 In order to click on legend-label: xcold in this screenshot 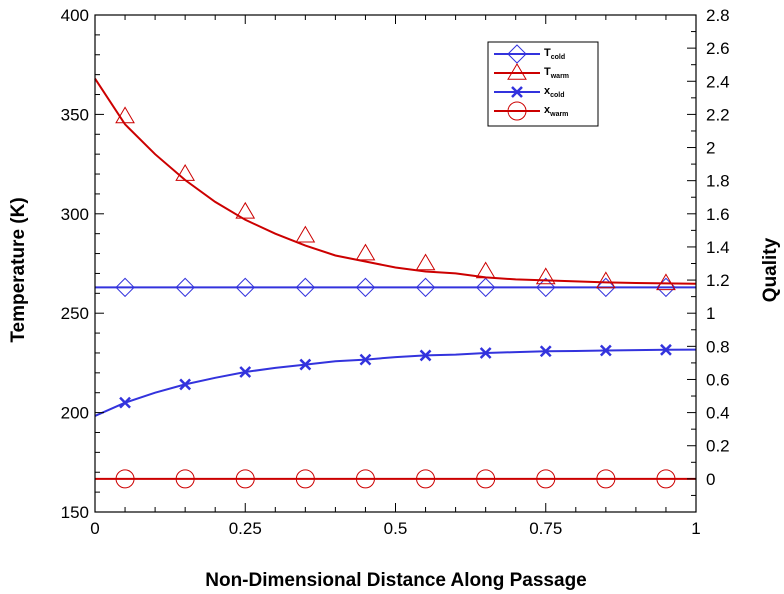, I will do `click(554, 92)`.